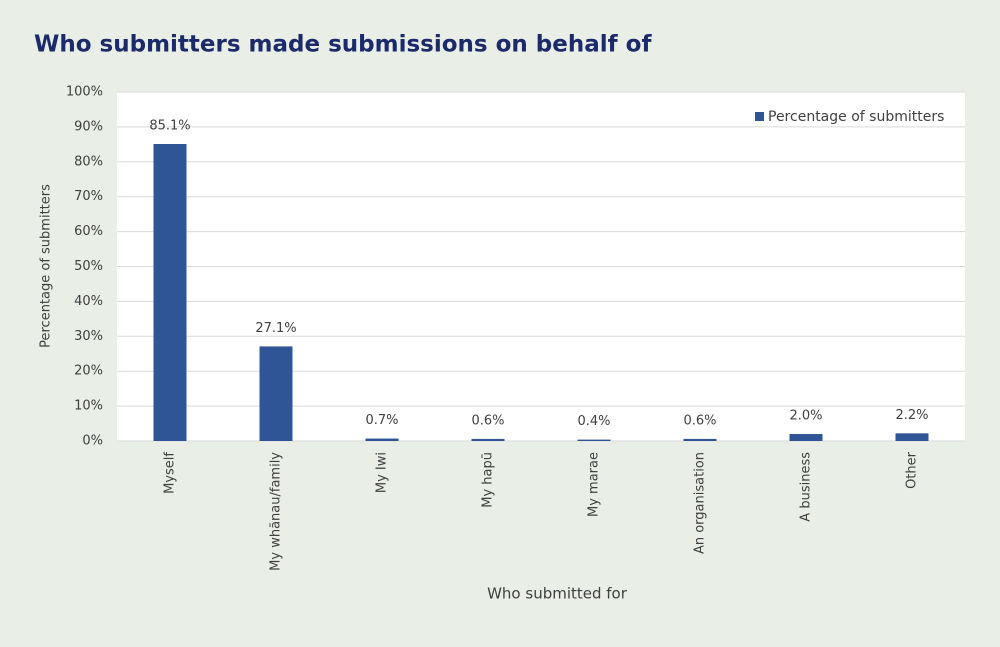  What do you see at coordinates (276, 511) in the screenshot?
I see `x-tick-label: My whānau/family` at bounding box center [276, 511].